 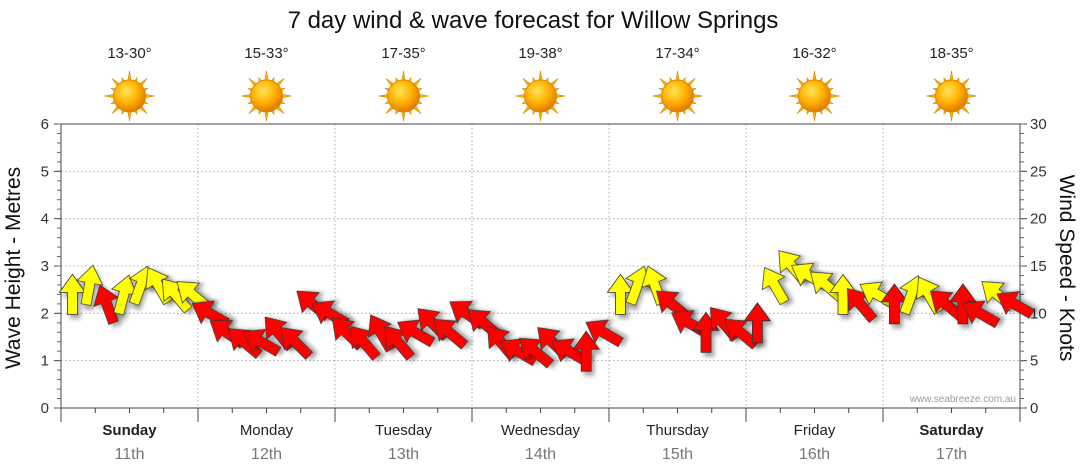 What do you see at coordinates (1038, 266) in the screenshot?
I see `y2-tick-label: 15` at bounding box center [1038, 266].